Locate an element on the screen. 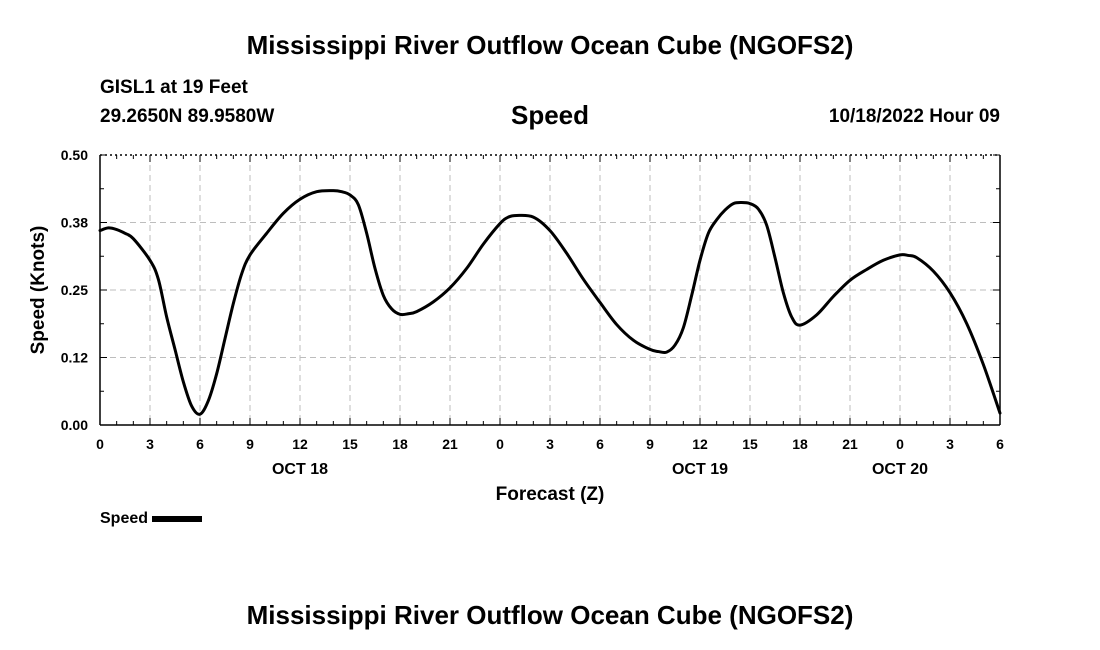 The width and height of the screenshot is (1100, 650). station-coordinates: 29.2650N 89.9580W is located at coordinates (187, 116).